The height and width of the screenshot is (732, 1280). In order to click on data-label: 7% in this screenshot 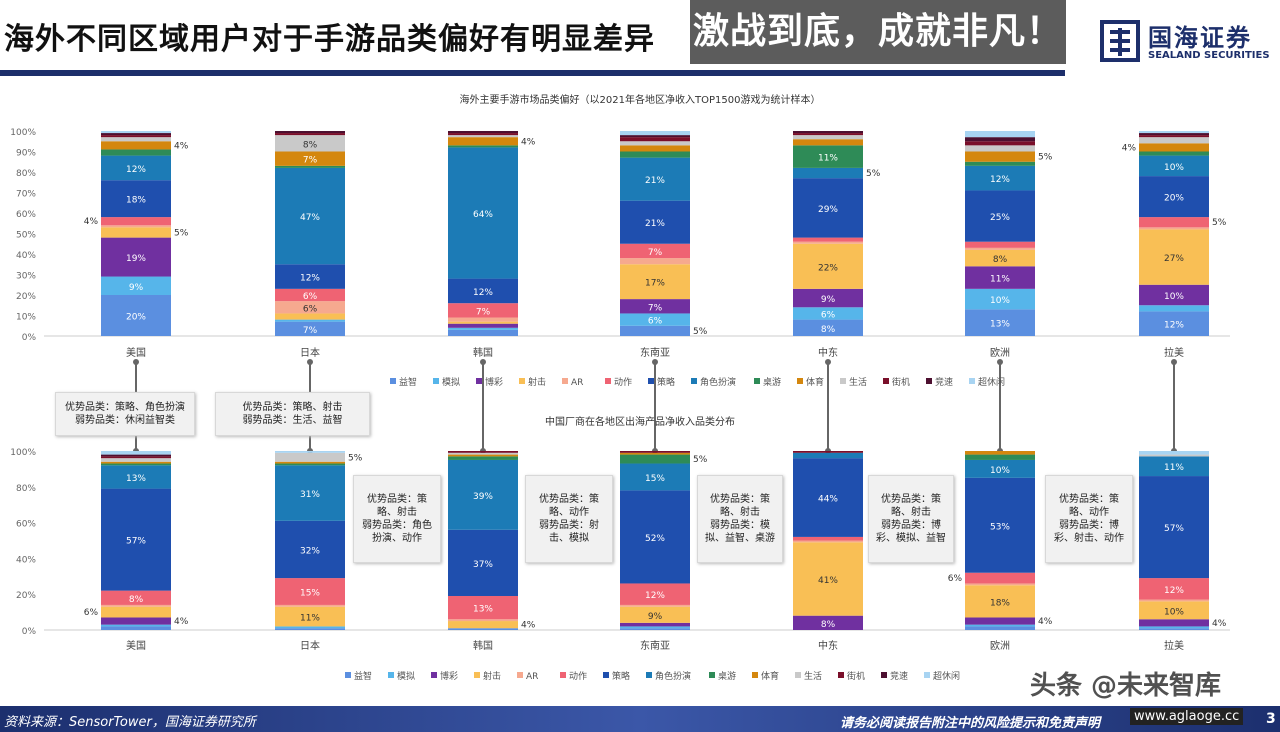, I will do `click(310, 331)`.